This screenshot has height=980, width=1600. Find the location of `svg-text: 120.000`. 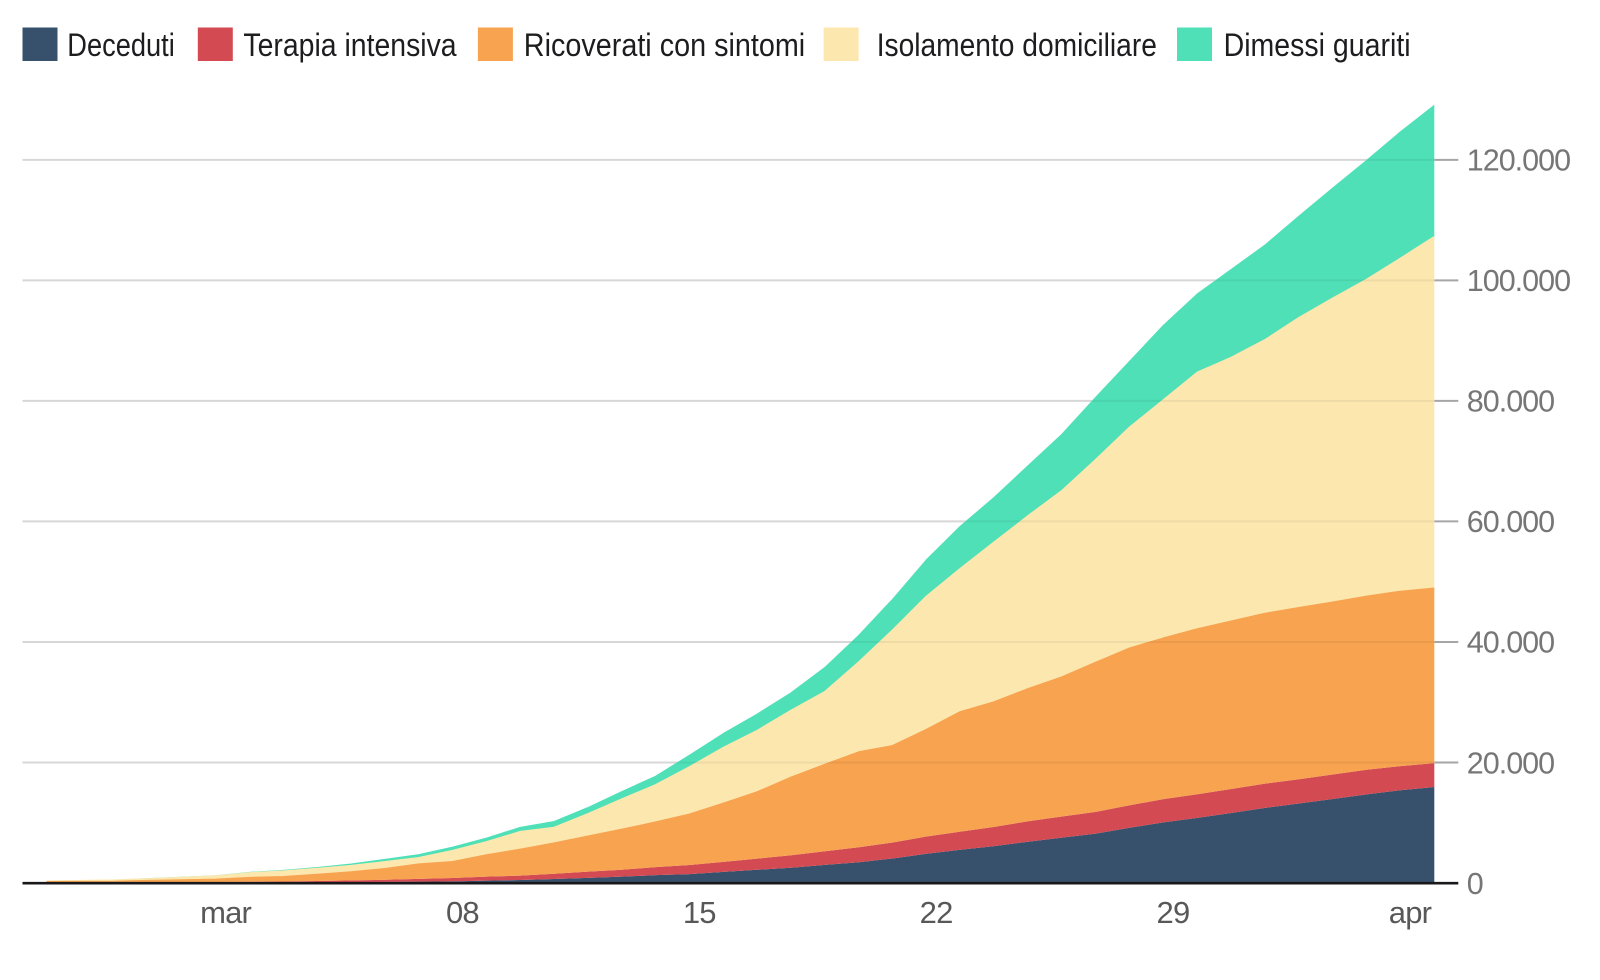

svg-text: 120.000 is located at coordinates (1518, 161).